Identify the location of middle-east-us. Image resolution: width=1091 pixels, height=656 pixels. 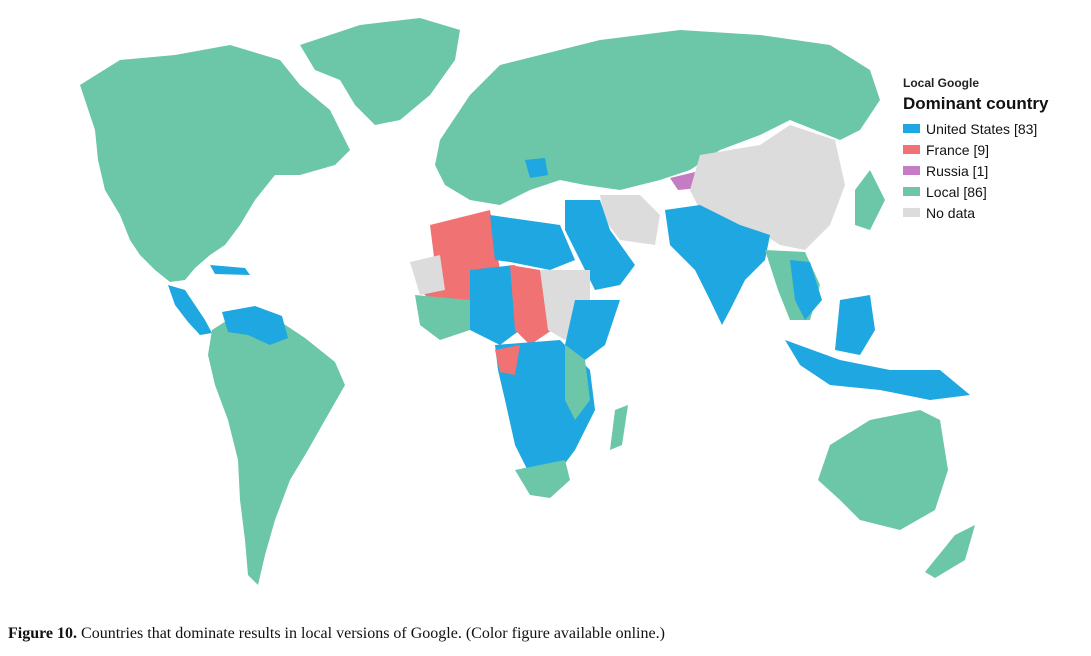
(600, 245).